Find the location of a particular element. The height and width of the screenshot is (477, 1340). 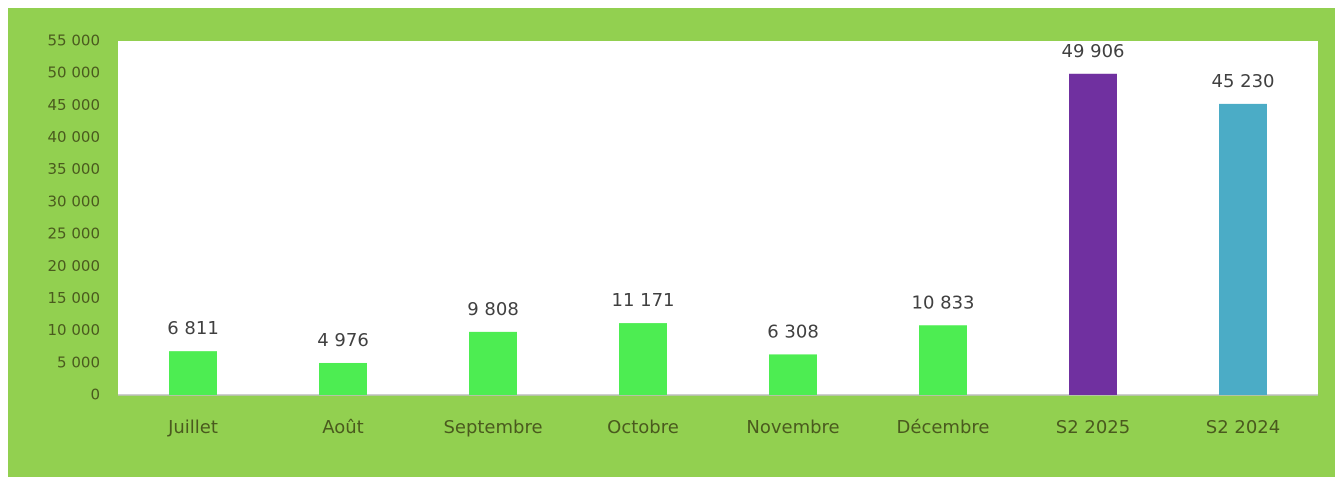

y-tick-label: 20 000 is located at coordinates (74, 266).